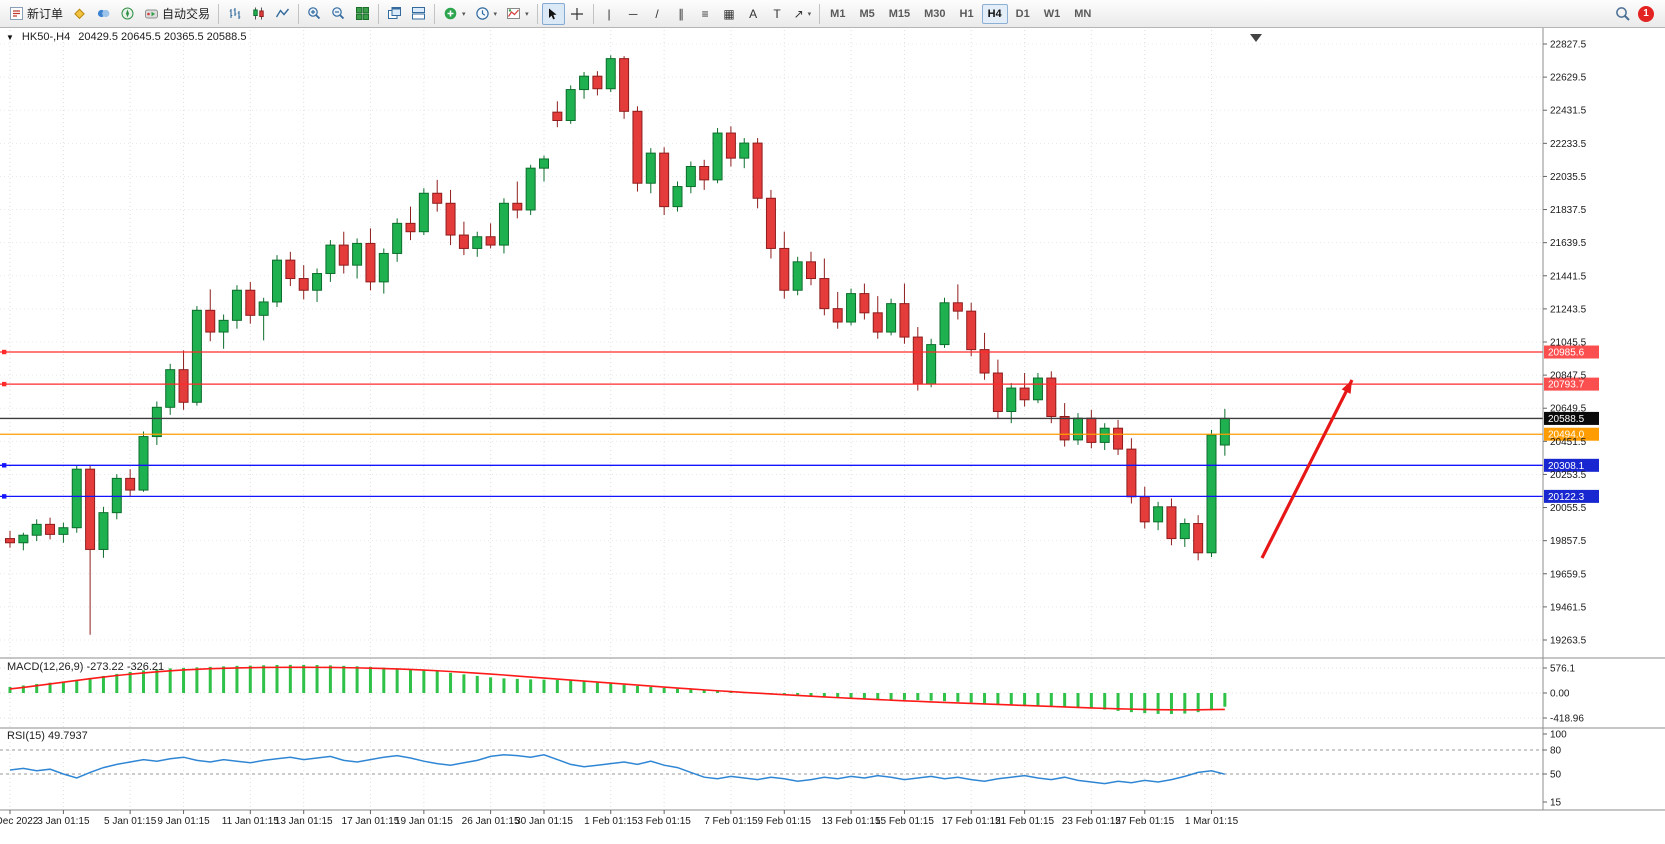  What do you see at coordinates (994, 13) in the screenshot?
I see `timeframe-h4-button: H4` at bounding box center [994, 13].